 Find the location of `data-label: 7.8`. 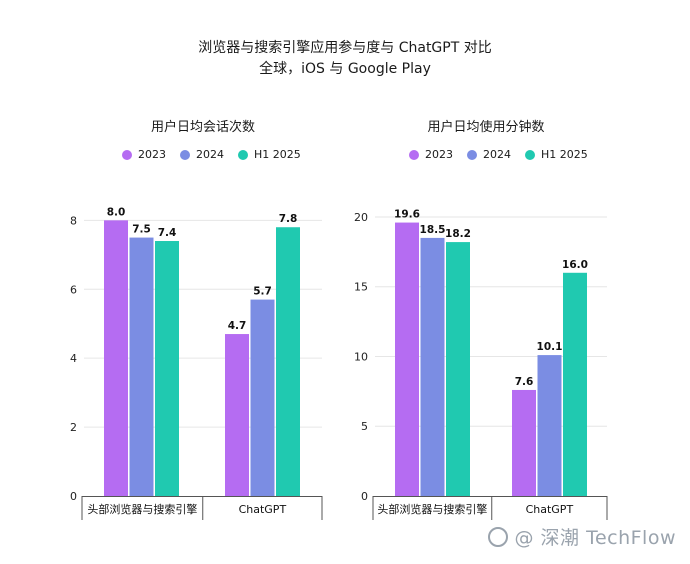

data-label: 7.8 is located at coordinates (288, 219).